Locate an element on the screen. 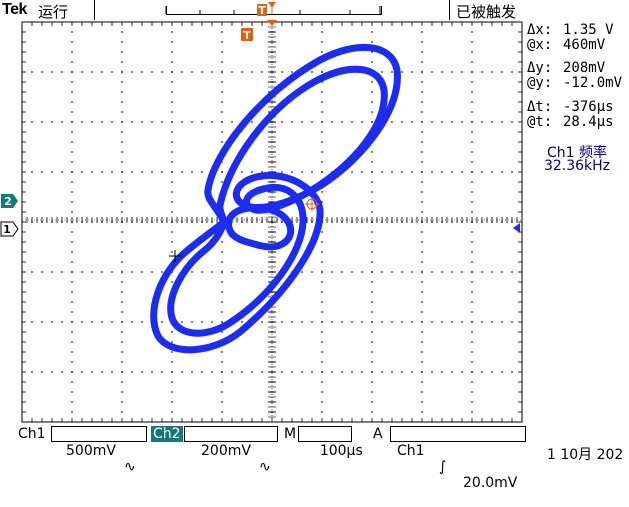  readout-att: @t: 28.4μs is located at coordinates (570, 122).